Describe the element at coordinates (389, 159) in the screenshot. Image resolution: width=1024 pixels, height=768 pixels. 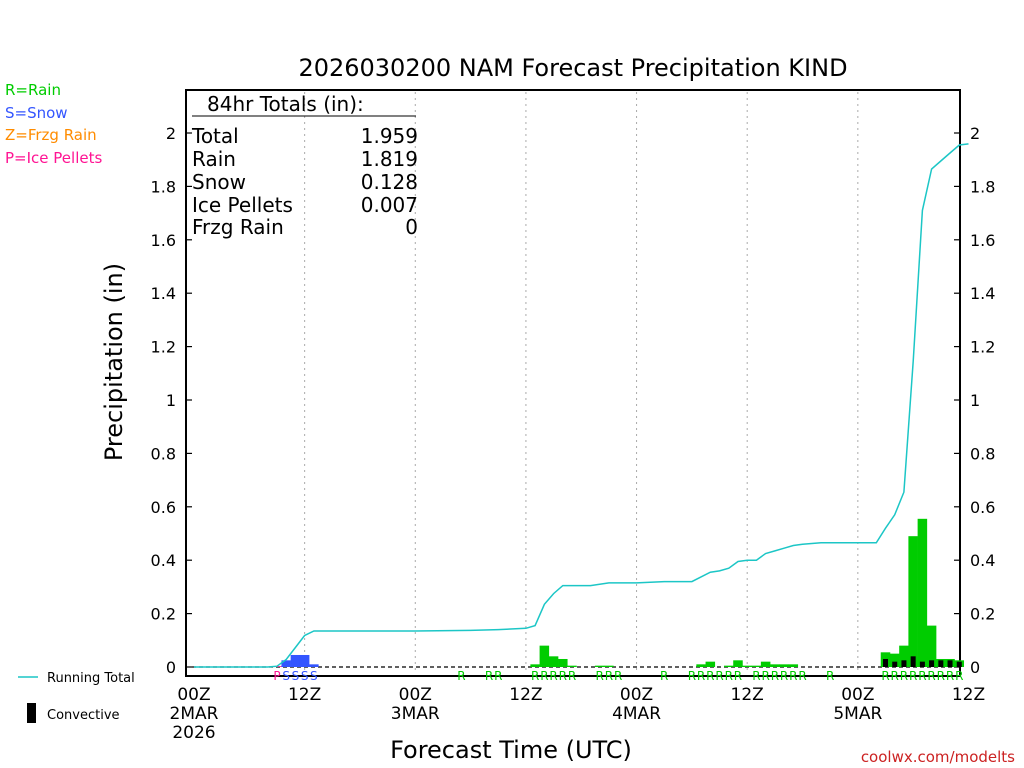
I see `totals-row-value: 1.819` at that location.